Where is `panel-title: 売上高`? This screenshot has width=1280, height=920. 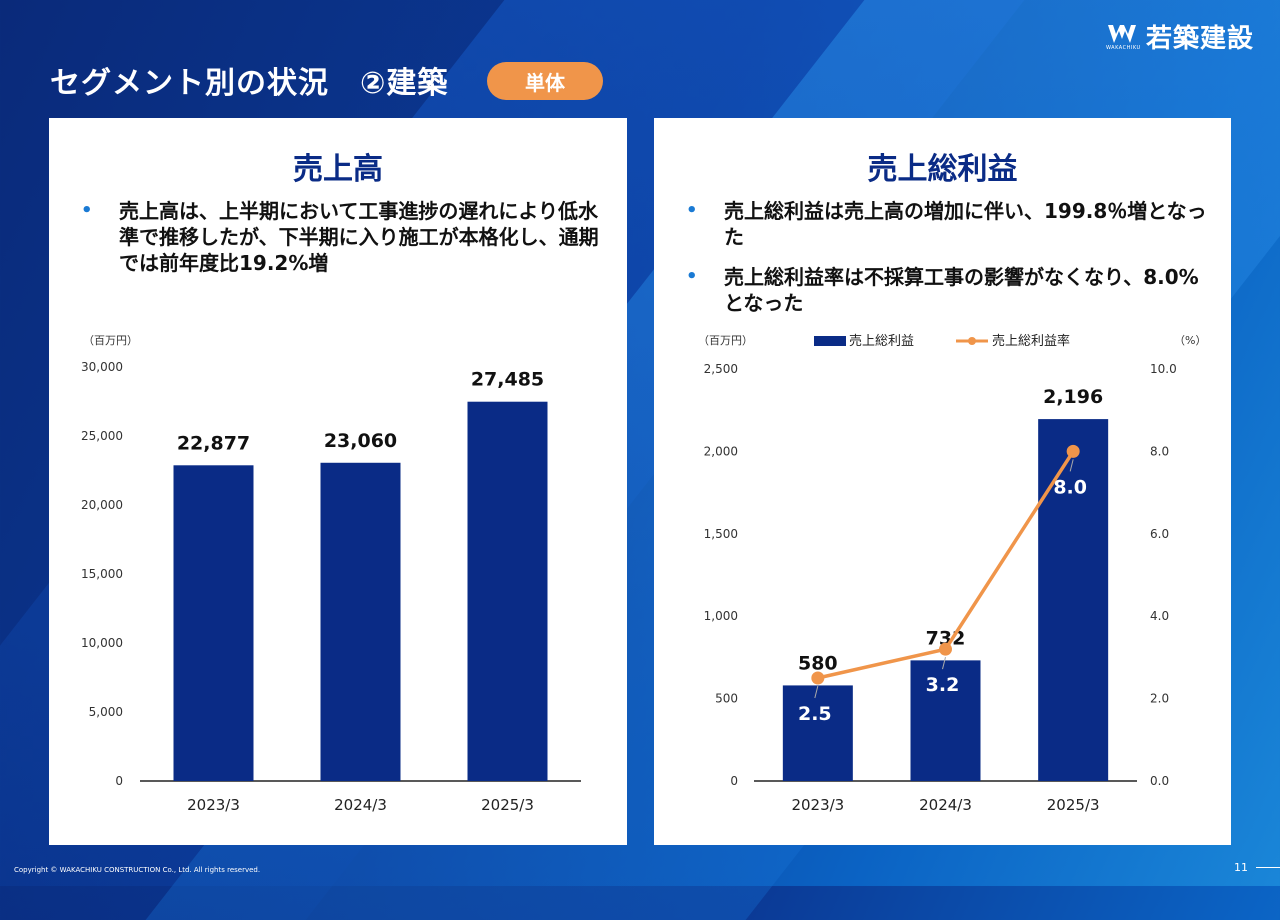
panel-title: 売上高 is located at coordinates (338, 169).